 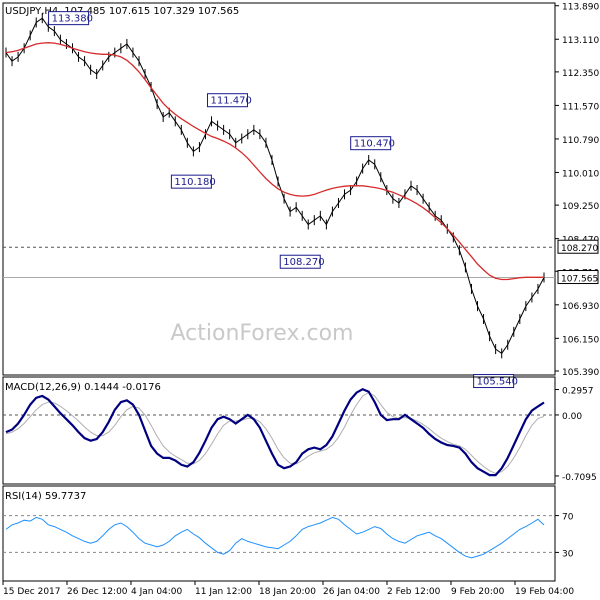 I want to click on price-annotation-label: 108.270, so click(x=303, y=262).